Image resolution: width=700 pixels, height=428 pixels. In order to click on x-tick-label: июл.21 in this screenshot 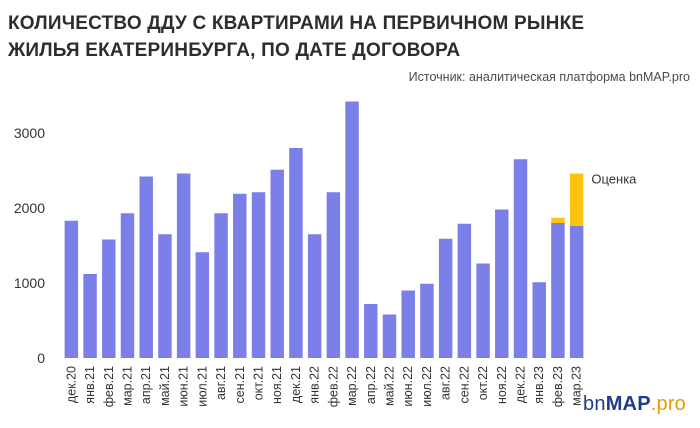, I will do `click(202, 386)`.